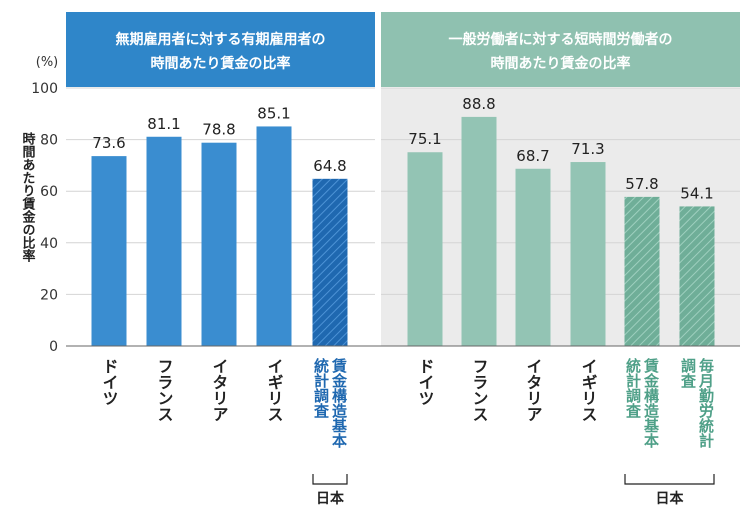 The image size is (750, 514). What do you see at coordinates (49, 244) in the screenshot?
I see `y-tick-label: 40` at bounding box center [49, 244].